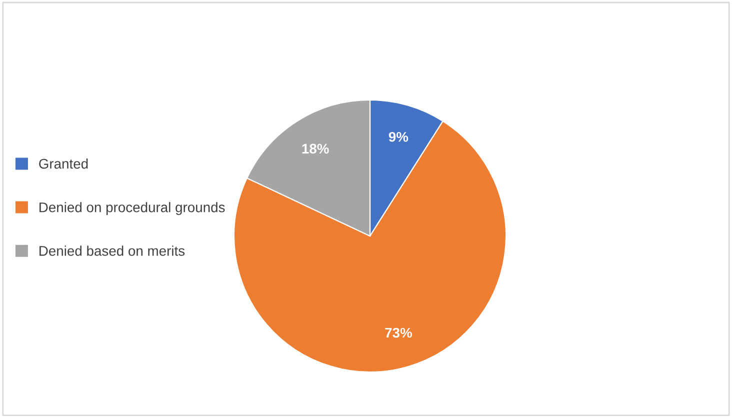  Describe the element at coordinates (398, 137) in the screenshot. I see `data-label: 9%` at that location.